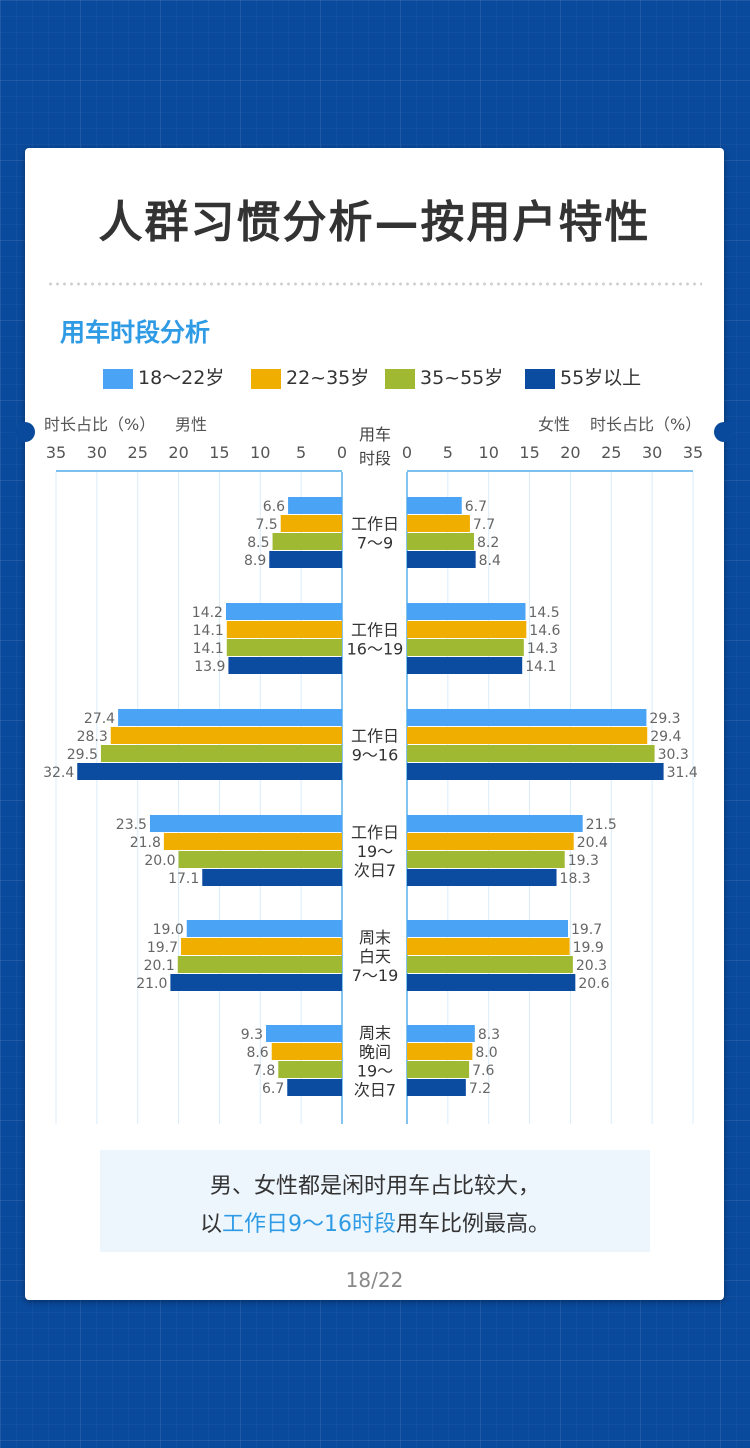 The height and width of the screenshot is (1448, 750). Describe the element at coordinates (570, 452) in the screenshot. I see `right-tick-label: 20` at that location.